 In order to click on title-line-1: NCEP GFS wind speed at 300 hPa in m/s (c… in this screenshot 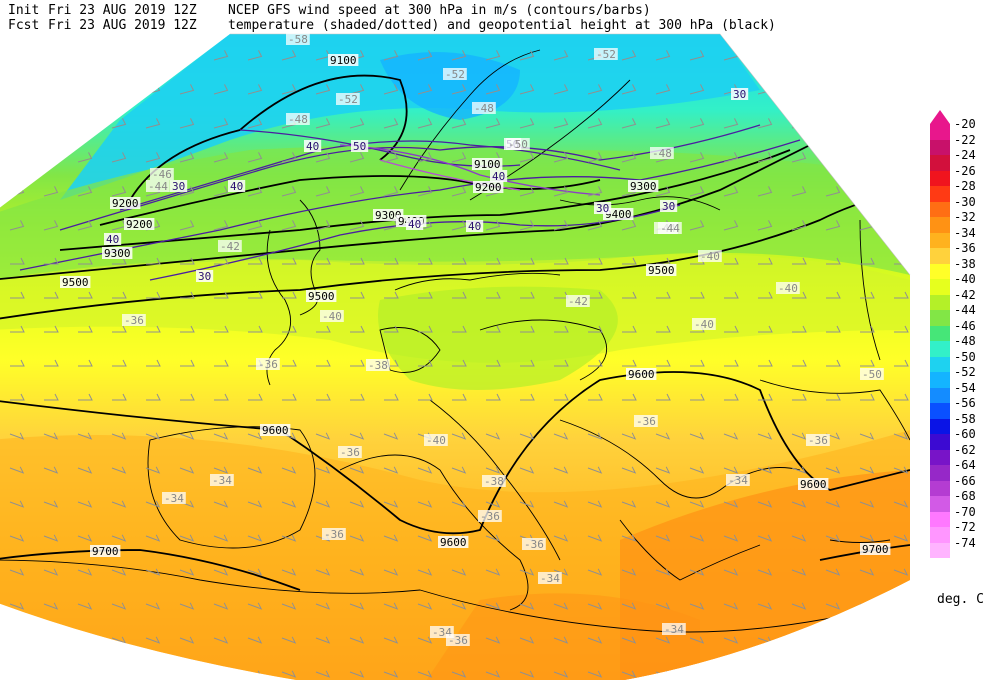, I will do `click(439, 10)`.